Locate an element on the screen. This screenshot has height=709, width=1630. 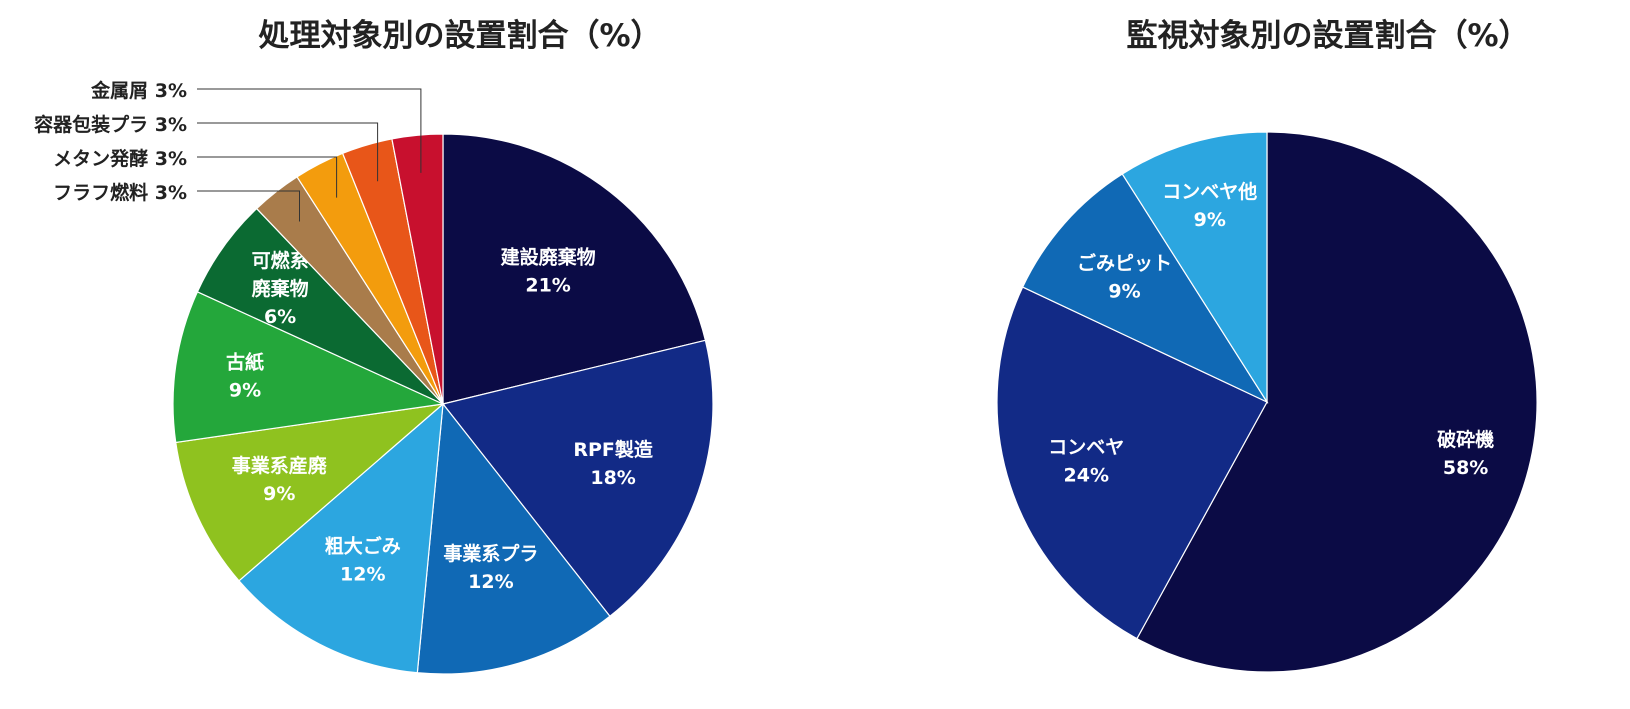
pie-slice-RPF製造 is located at coordinates (577, 478).